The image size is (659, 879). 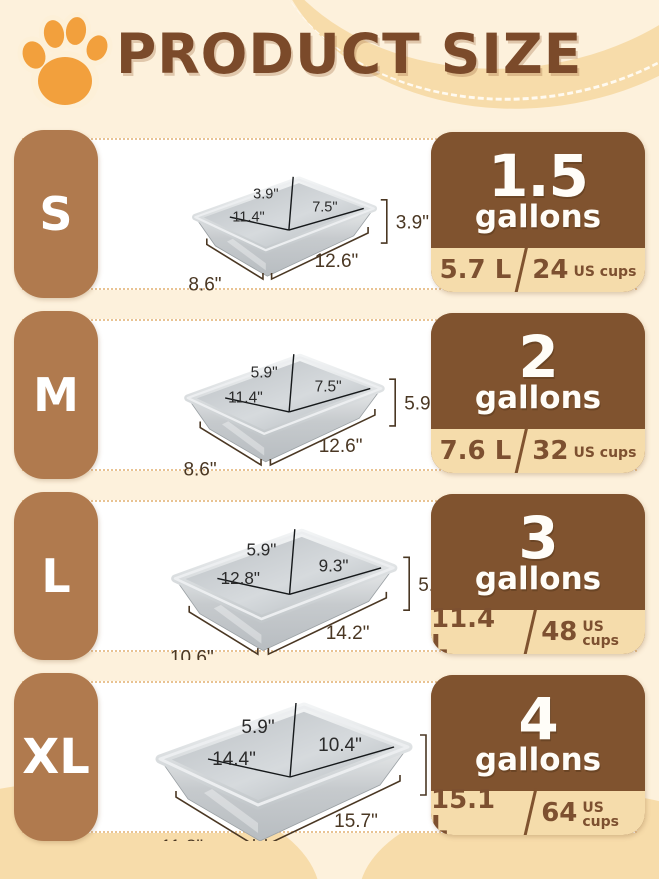 I want to click on svg-text: 10.4", so click(x=340, y=745).